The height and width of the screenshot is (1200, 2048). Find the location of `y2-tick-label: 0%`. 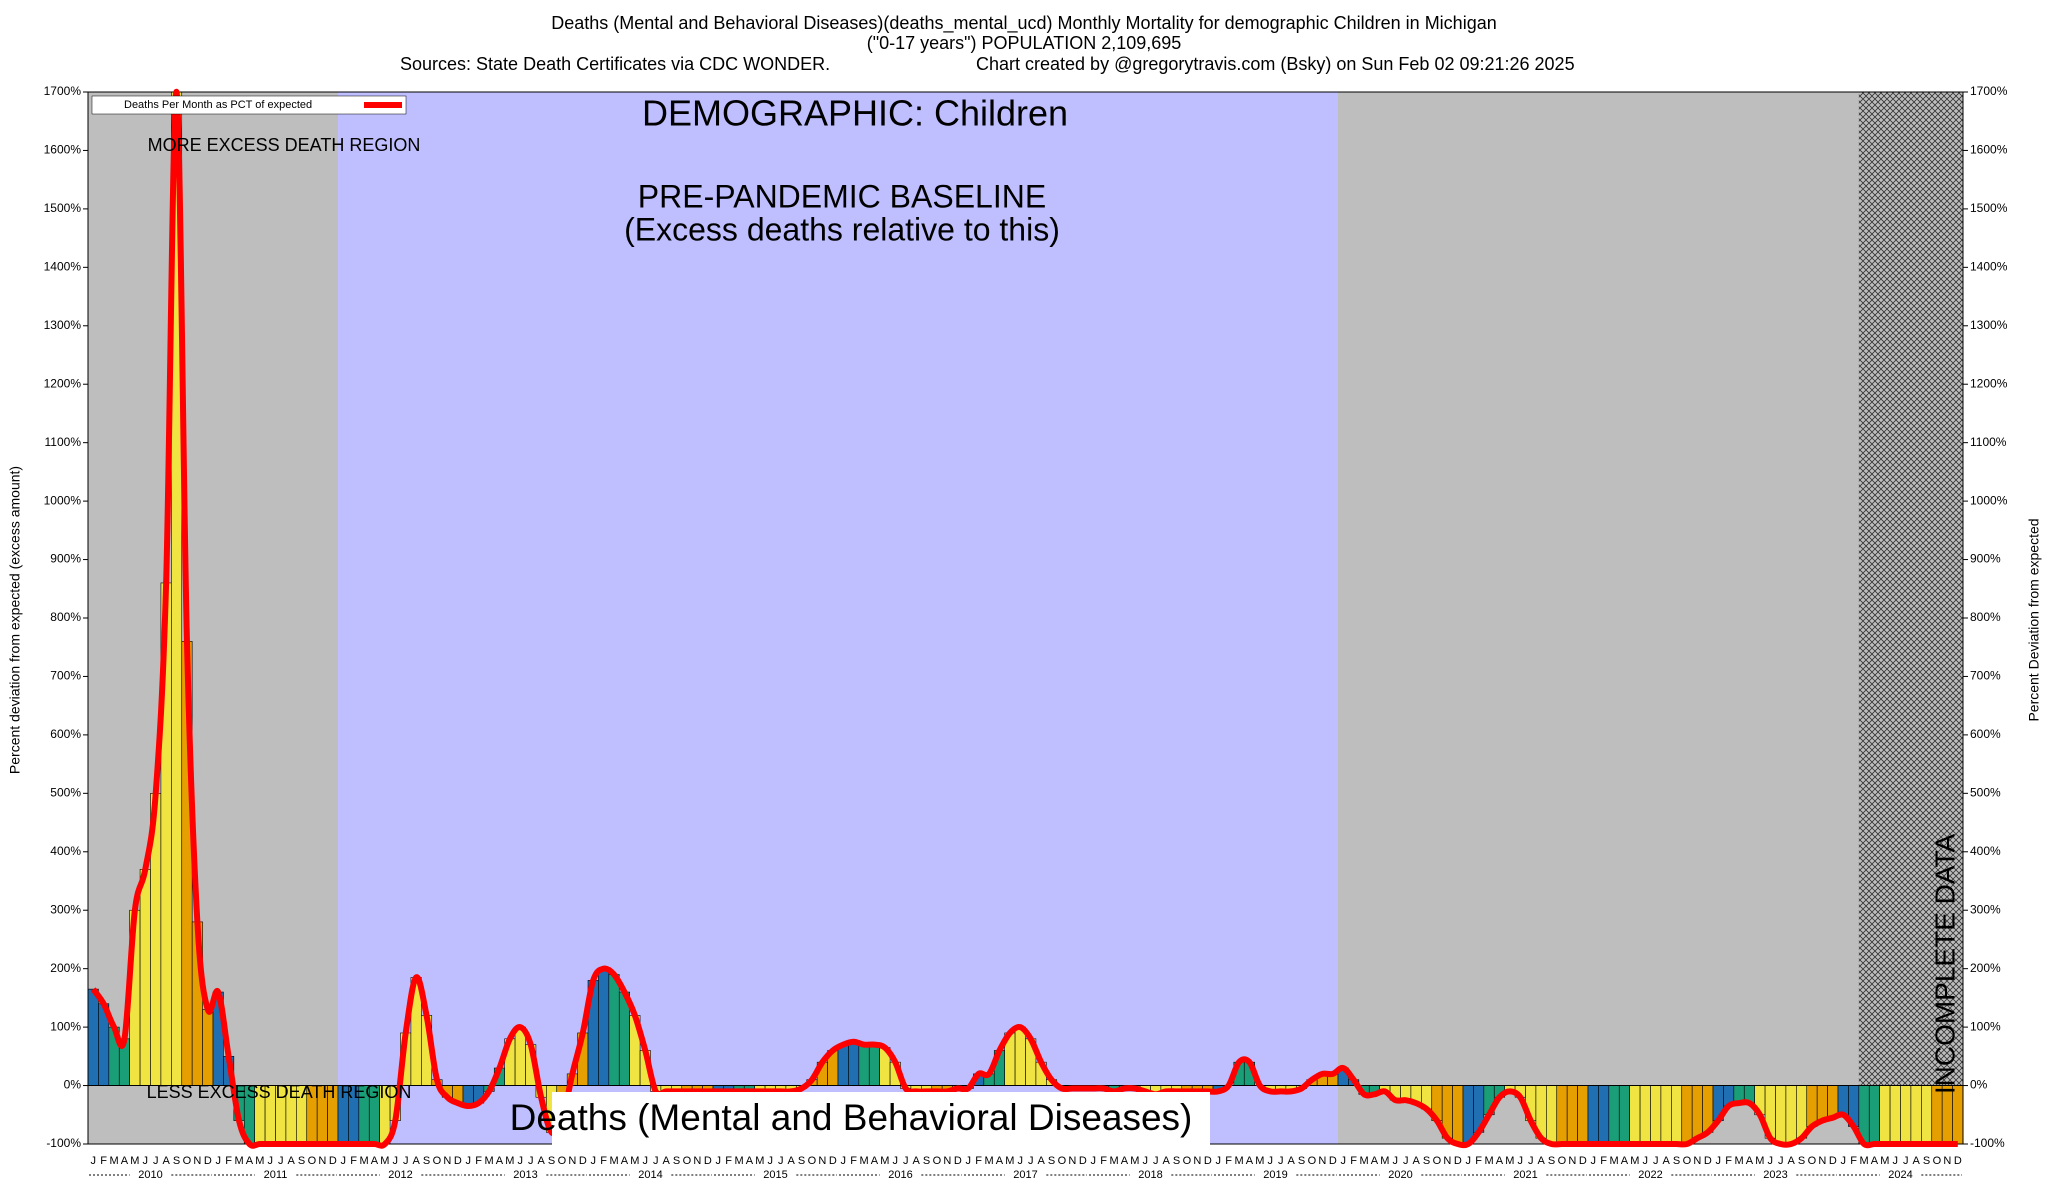

y2-tick-label: 0% is located at coordinates (1979, 1085).